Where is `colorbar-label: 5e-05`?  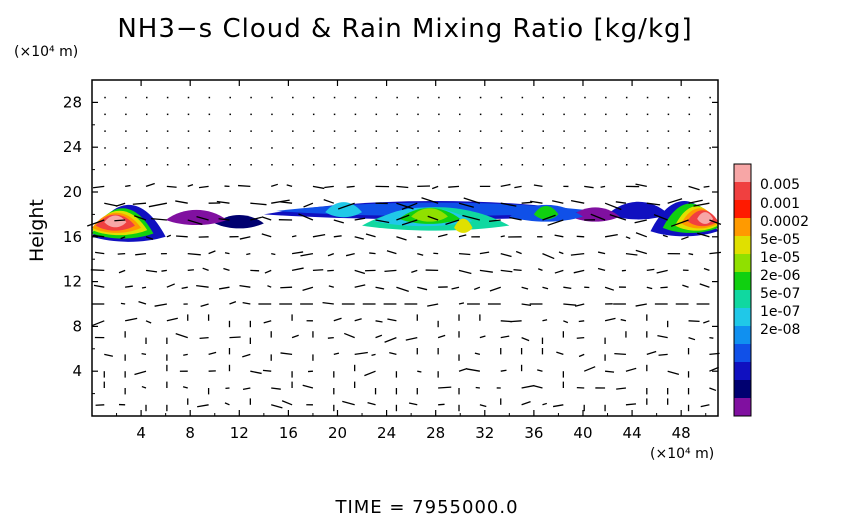
colorbar-label: 5e-05 is located at coordinates (780, 240).